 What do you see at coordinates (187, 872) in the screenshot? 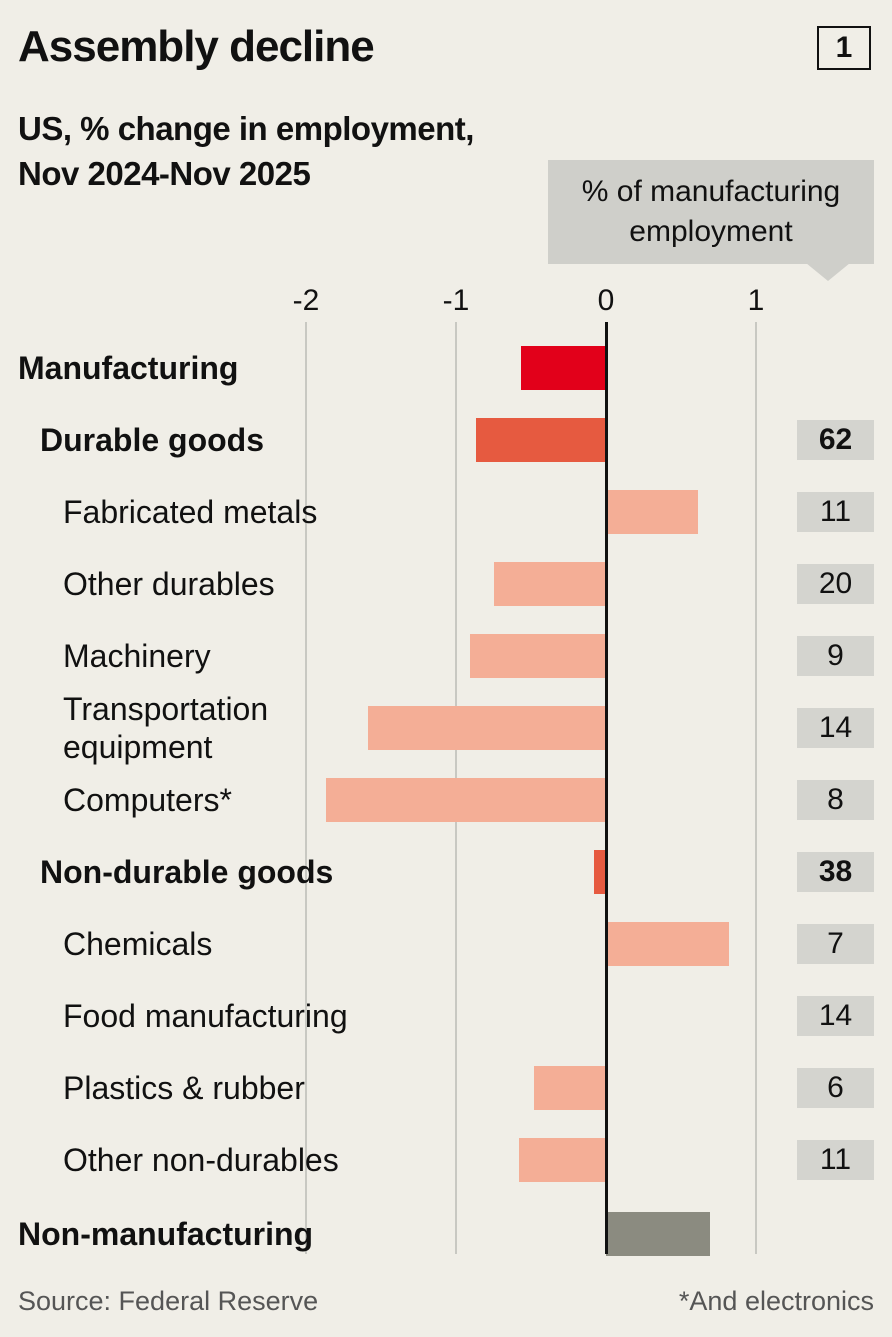
I see `row-label: Non-durable goods` at bounding box center [187, 872].